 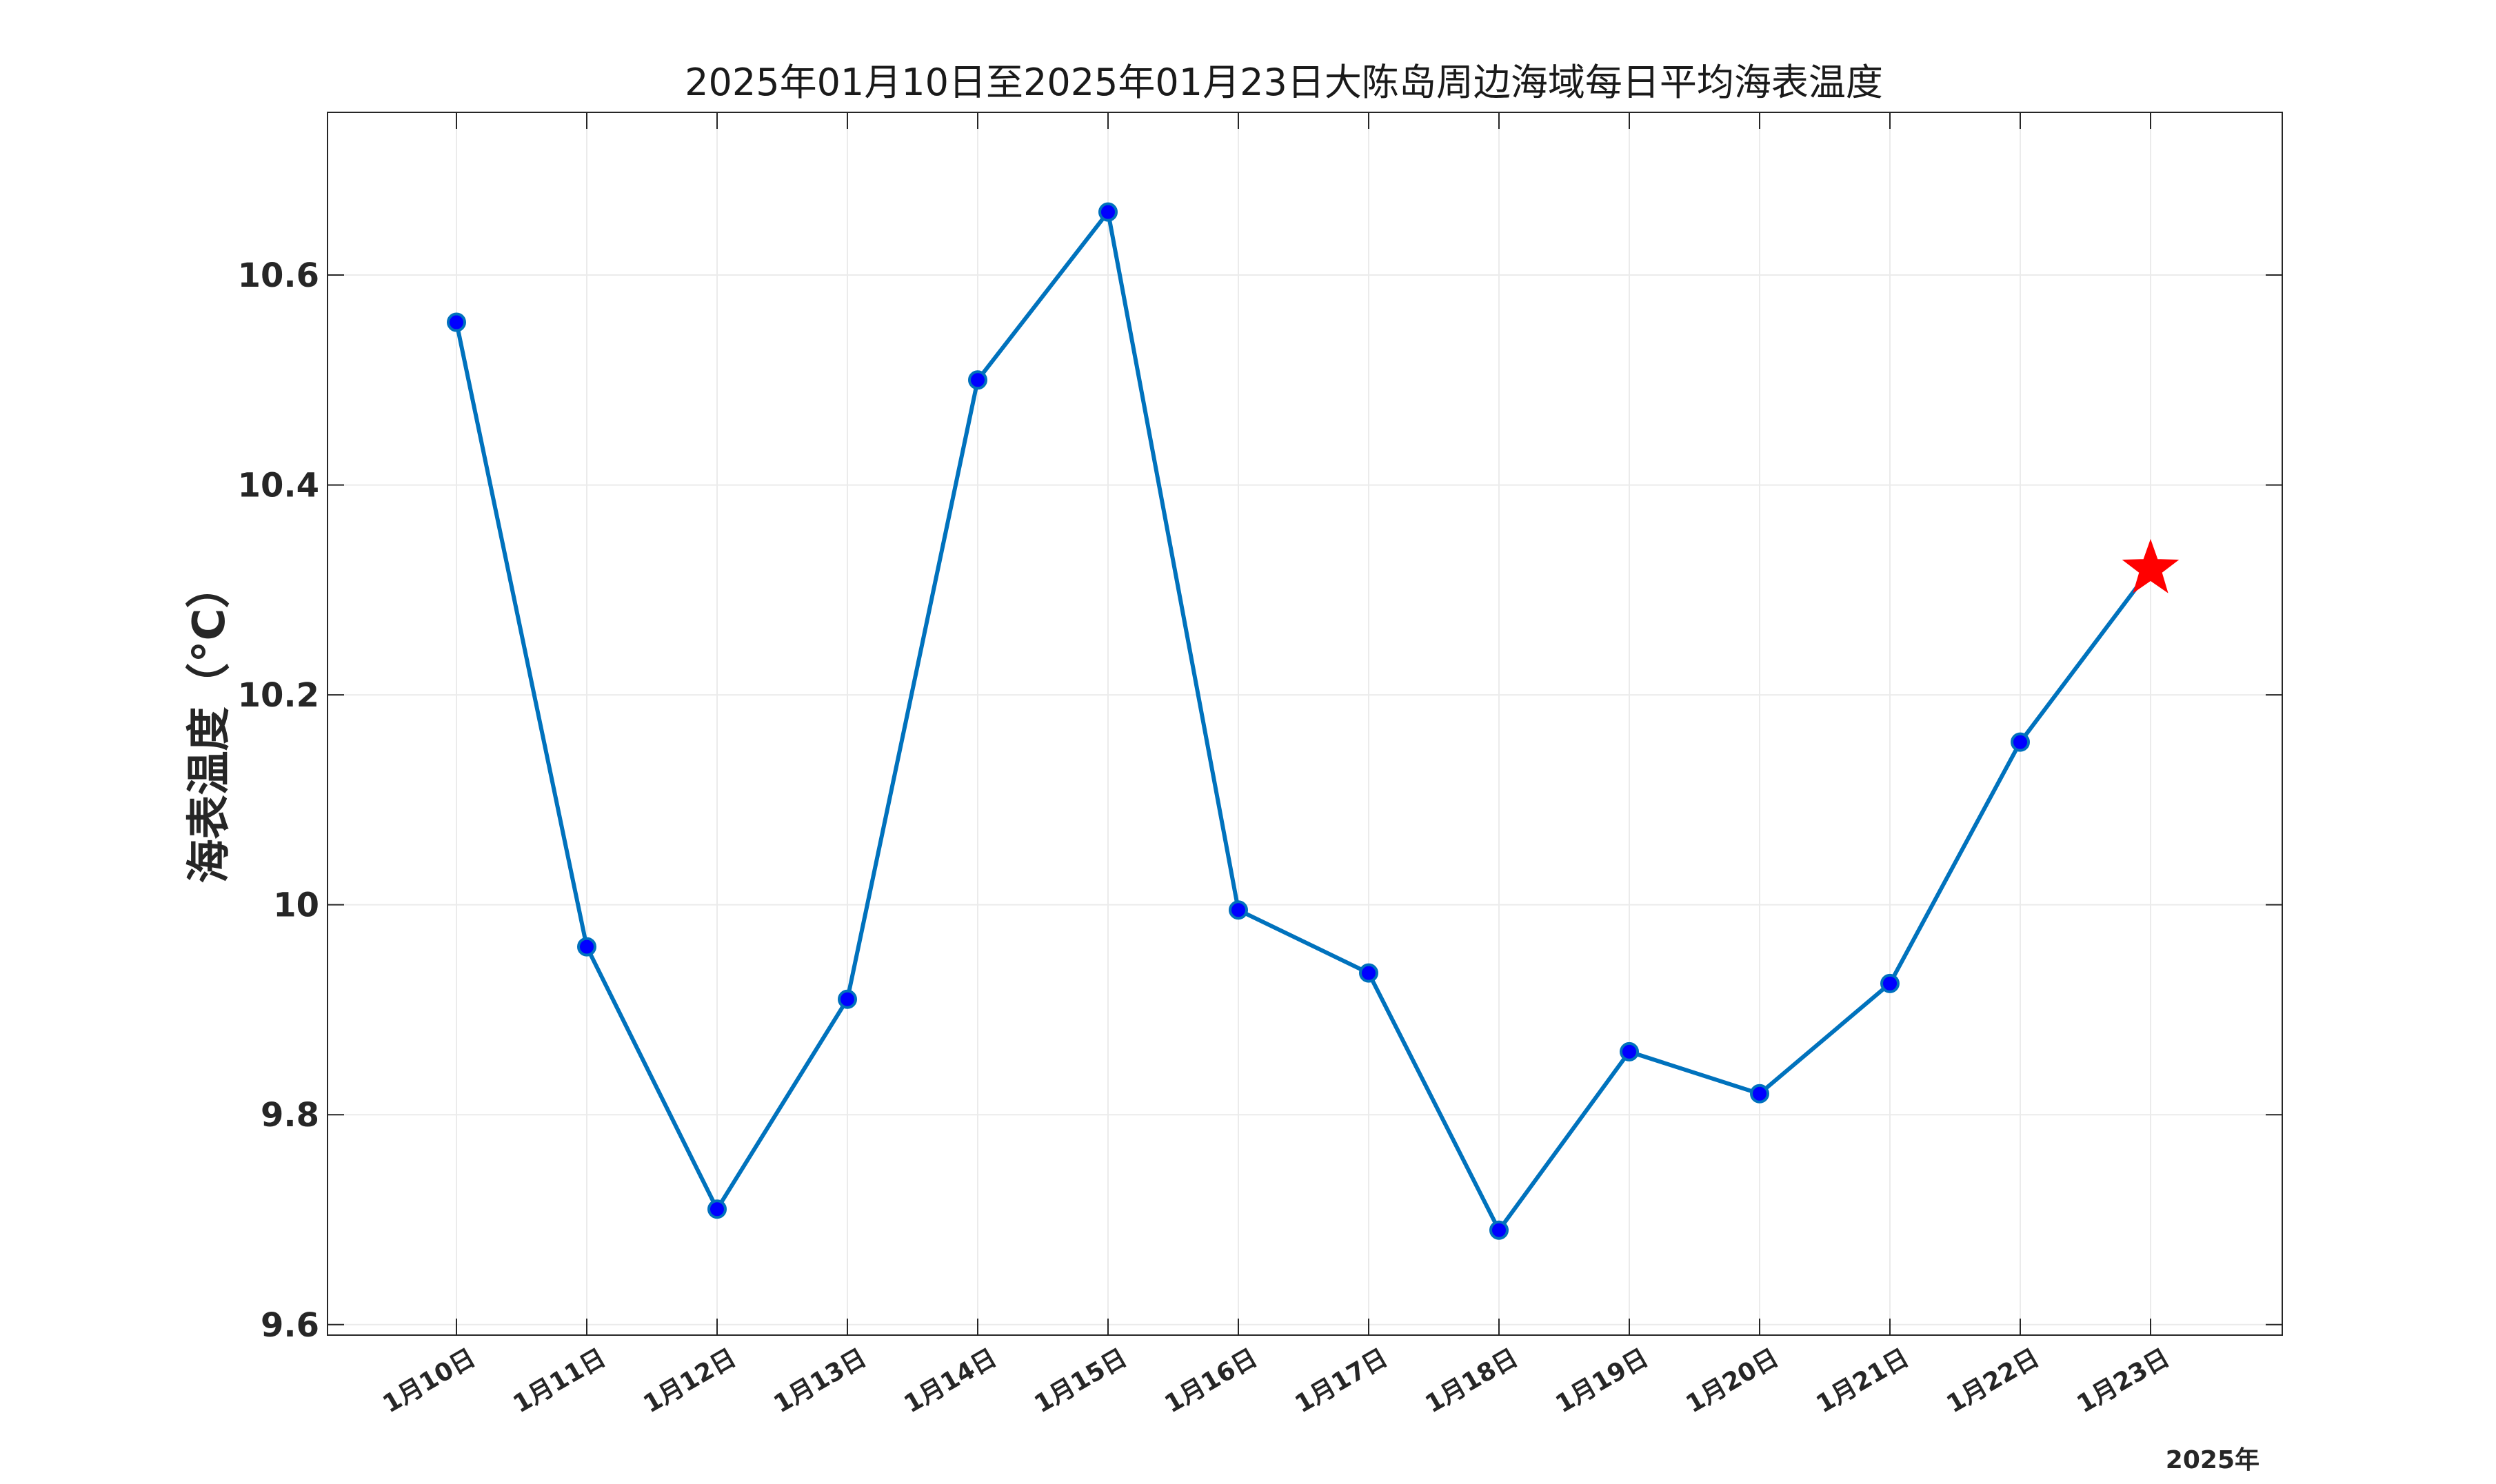 What do you see at coordinates (278, 486) in the screenshot?
I see `y-tick-label: 10.4` at bounding box center [278, 486].